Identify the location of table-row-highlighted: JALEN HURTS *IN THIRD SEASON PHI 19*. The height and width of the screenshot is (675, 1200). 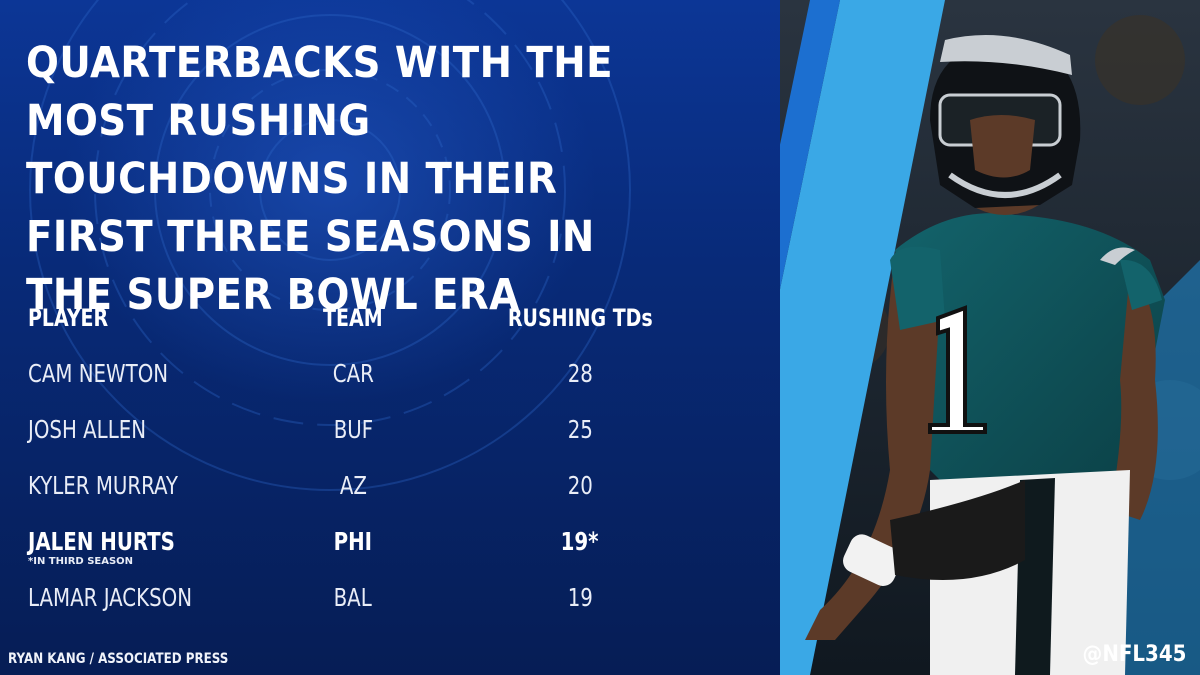
(378, 552).